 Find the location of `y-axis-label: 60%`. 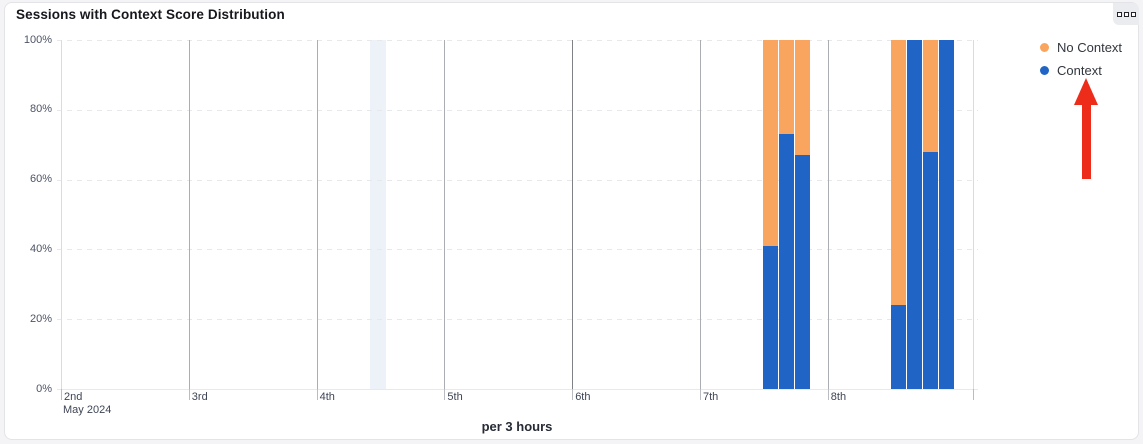

y-axis-label: 60% is located at coordinates (40, 179).